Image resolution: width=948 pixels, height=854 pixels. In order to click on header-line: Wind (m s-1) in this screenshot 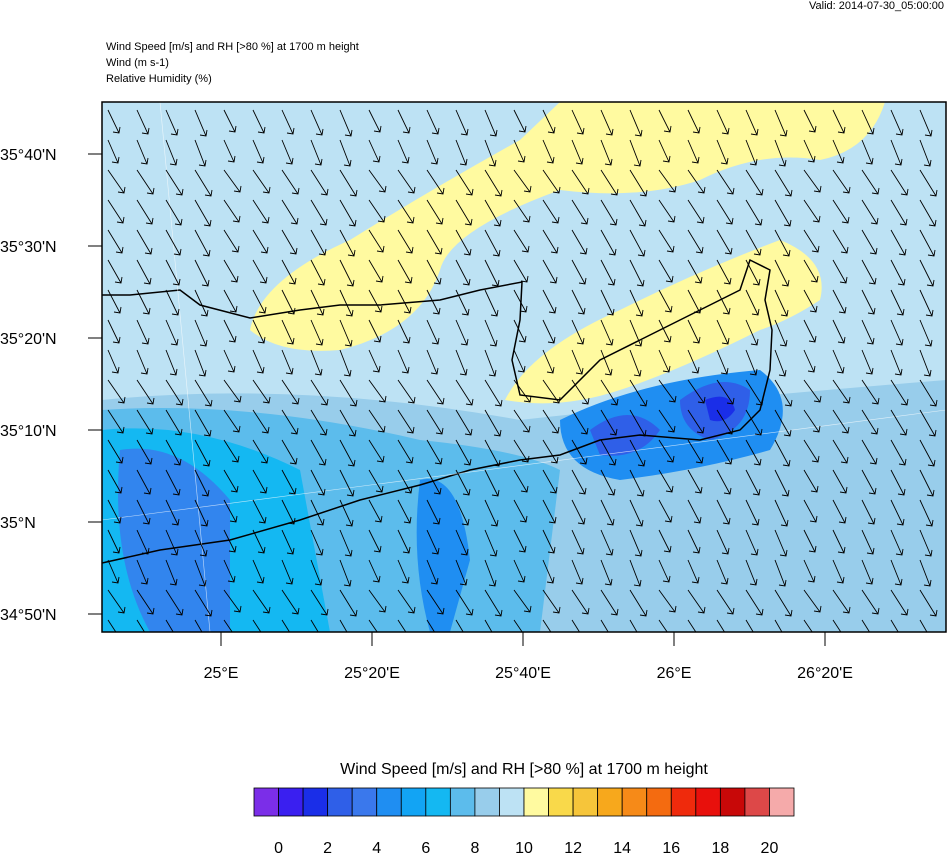, I will do `click(137, 63)`.